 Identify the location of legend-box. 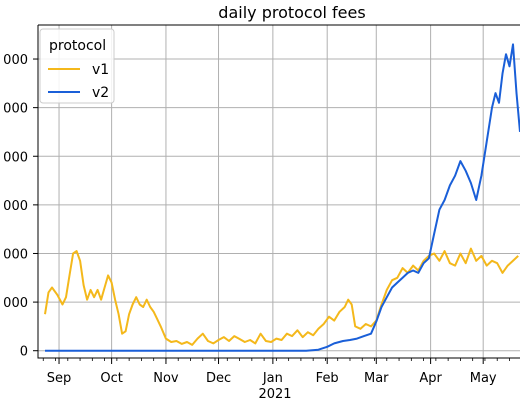
(77, 66).